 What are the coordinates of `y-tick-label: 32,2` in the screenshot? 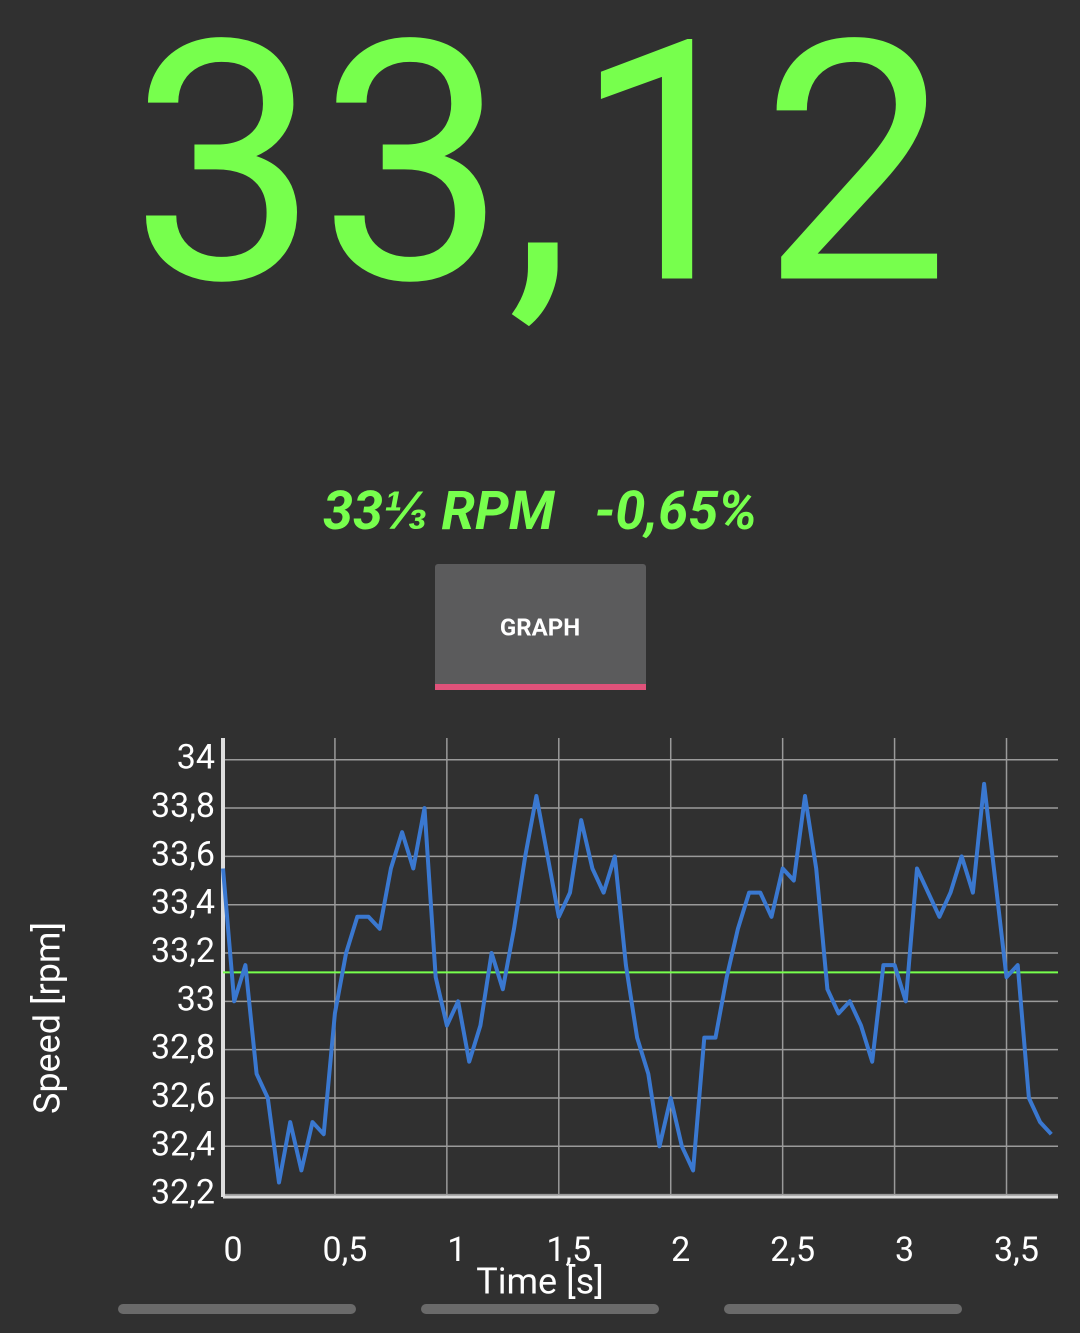 It's located at (183, 1193).